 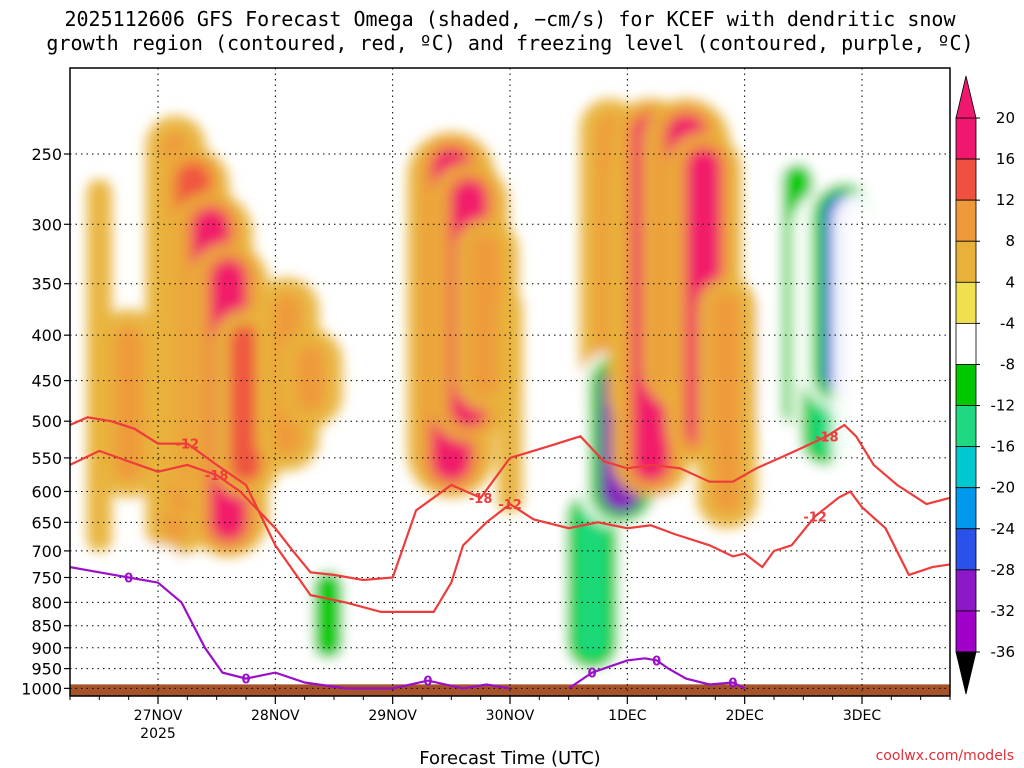 What do you see at coordinates (966, 97) in the screenshot?
I see `colorbar-top-extend` at bounding box center [966, 97].